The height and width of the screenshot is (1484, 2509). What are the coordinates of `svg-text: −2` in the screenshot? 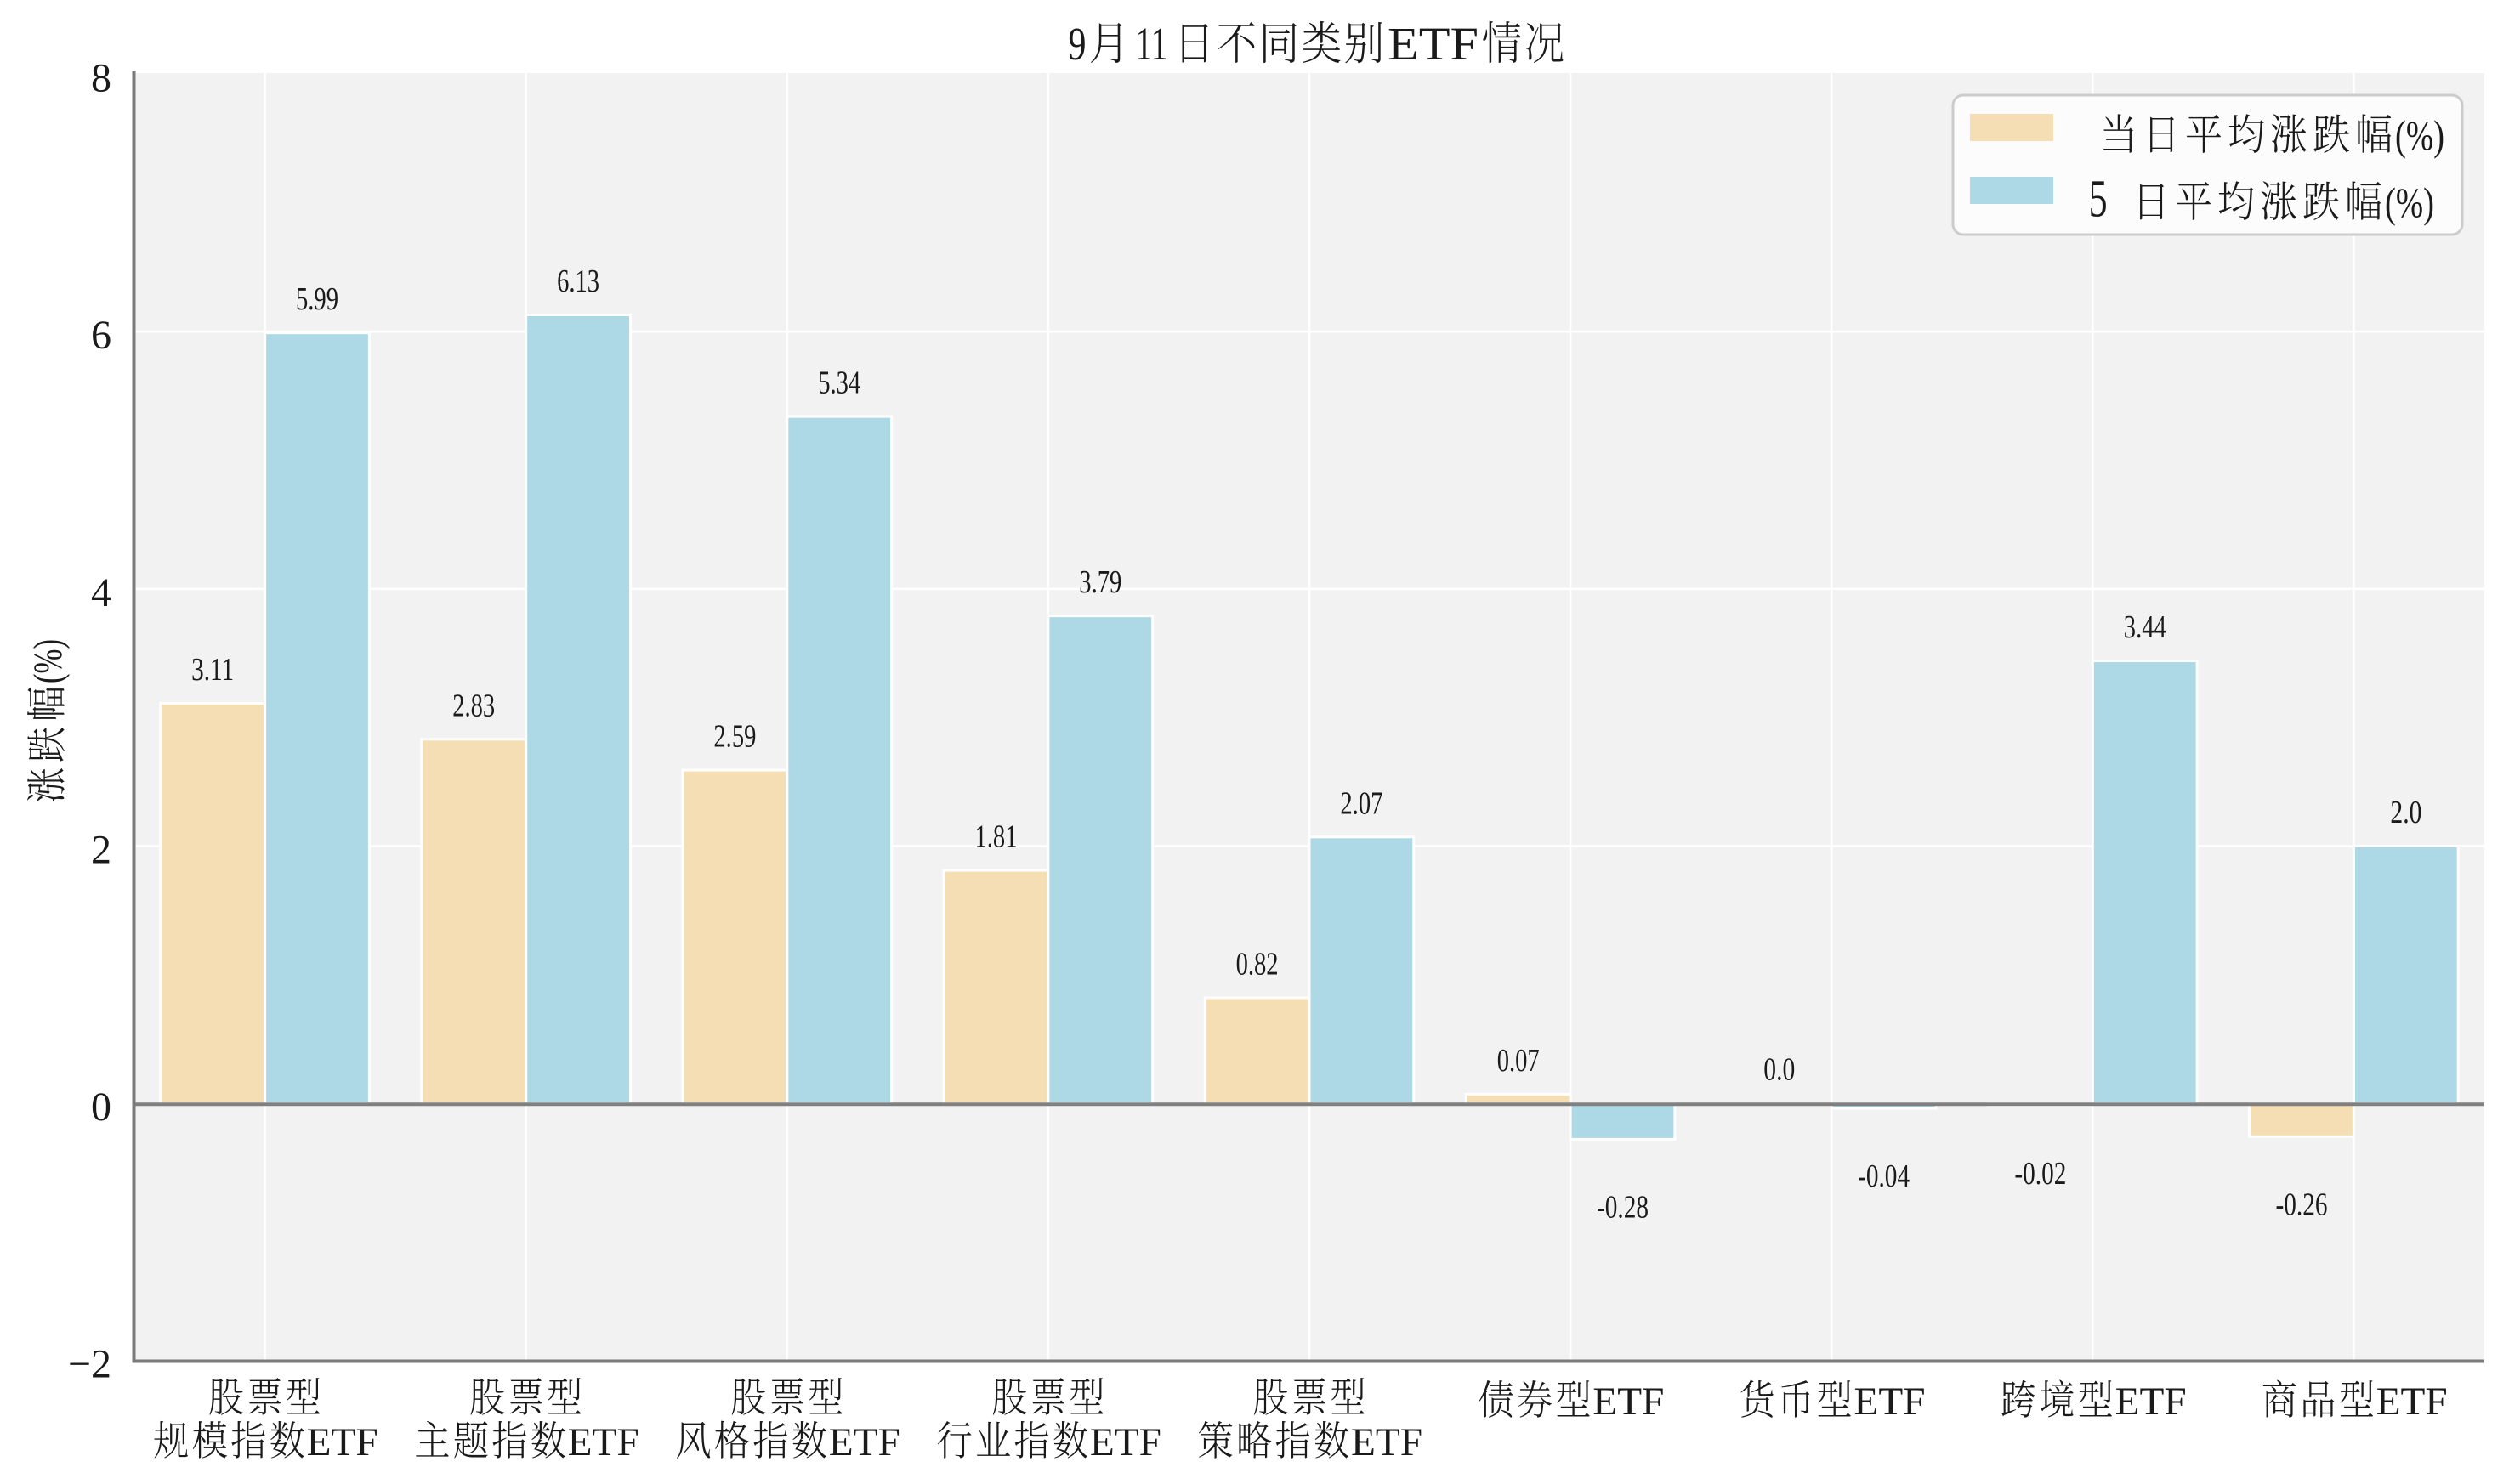 It's located at (89, 1364).